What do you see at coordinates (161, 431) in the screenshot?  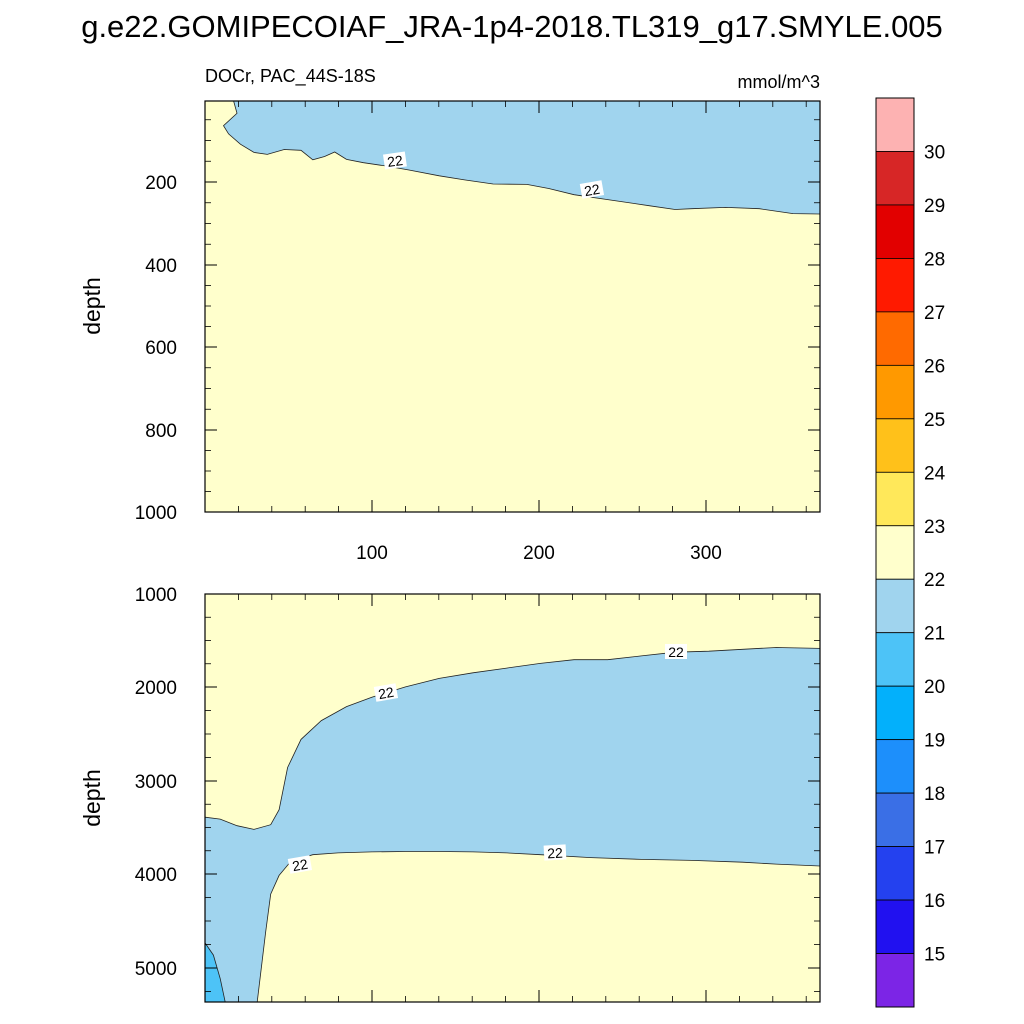 I see `y-tick-label: 800` at bounding box center [161, 431].